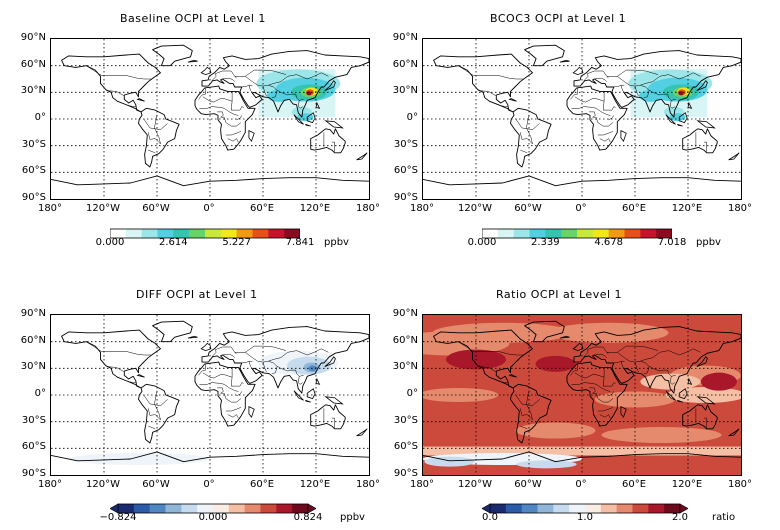 The width and height of the screenshot is (780, 530). Describe the element at coordinates (405, 367) in the screenshot. I see `lat-label: 30°N` at that location.